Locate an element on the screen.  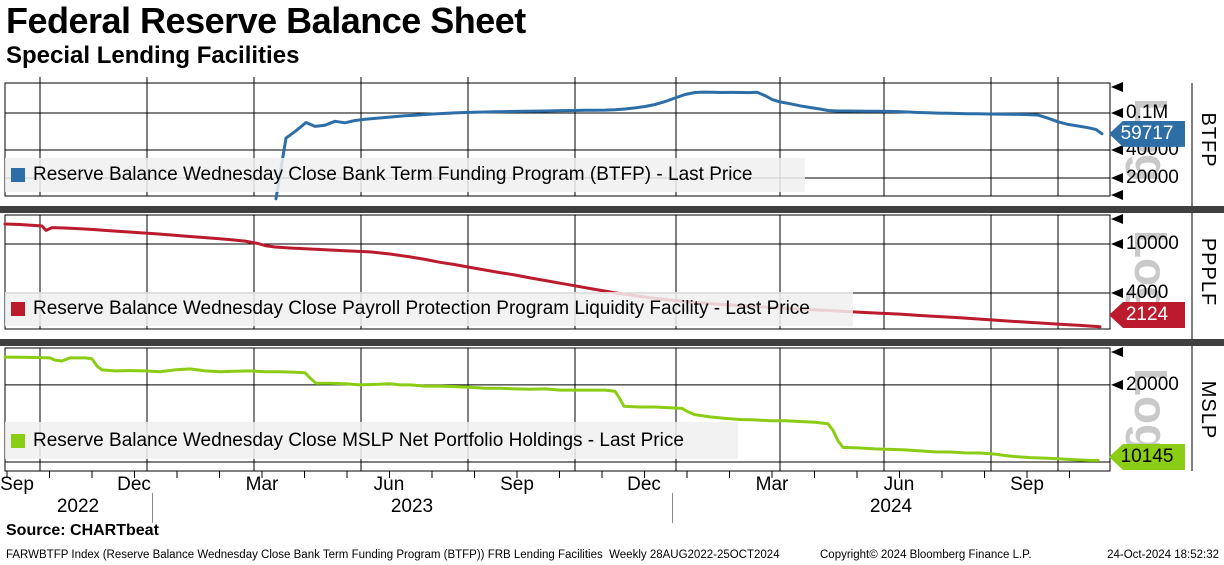
x-axis-year-label: 2023 is located at coordinates (412, 506).